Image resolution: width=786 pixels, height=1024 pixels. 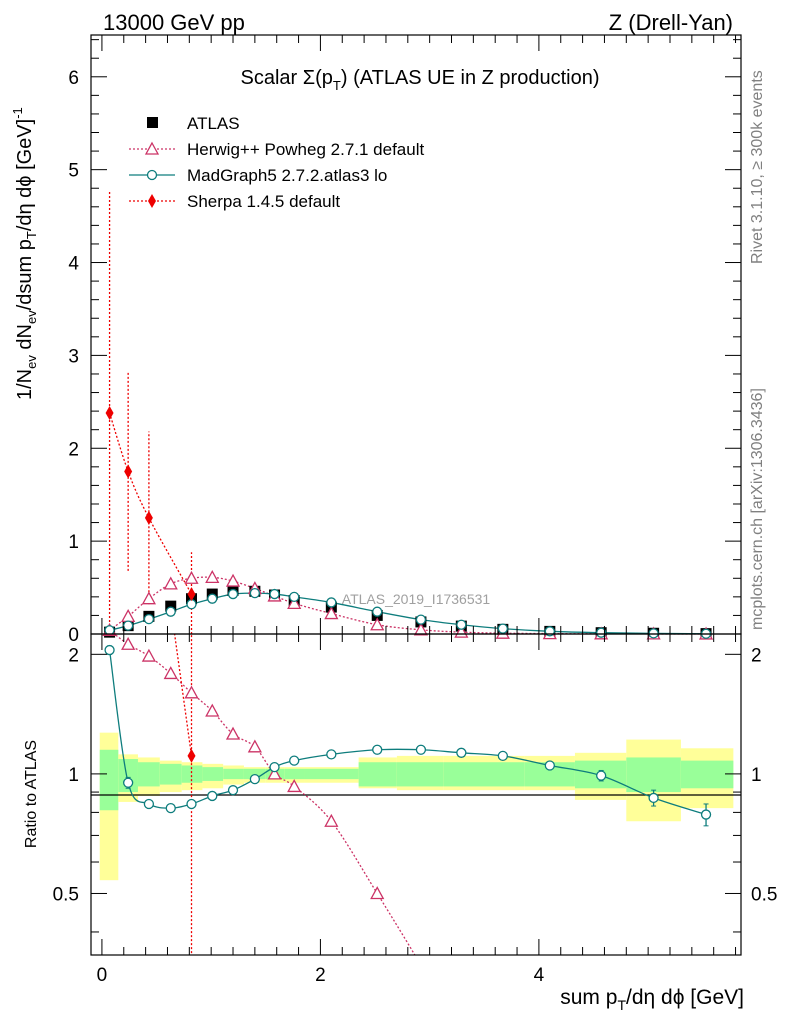 What do you see at coordinates (73, 775) in the screenshot?
I see `ratio-ytick-label: 1` at bounding box center [73, 775].